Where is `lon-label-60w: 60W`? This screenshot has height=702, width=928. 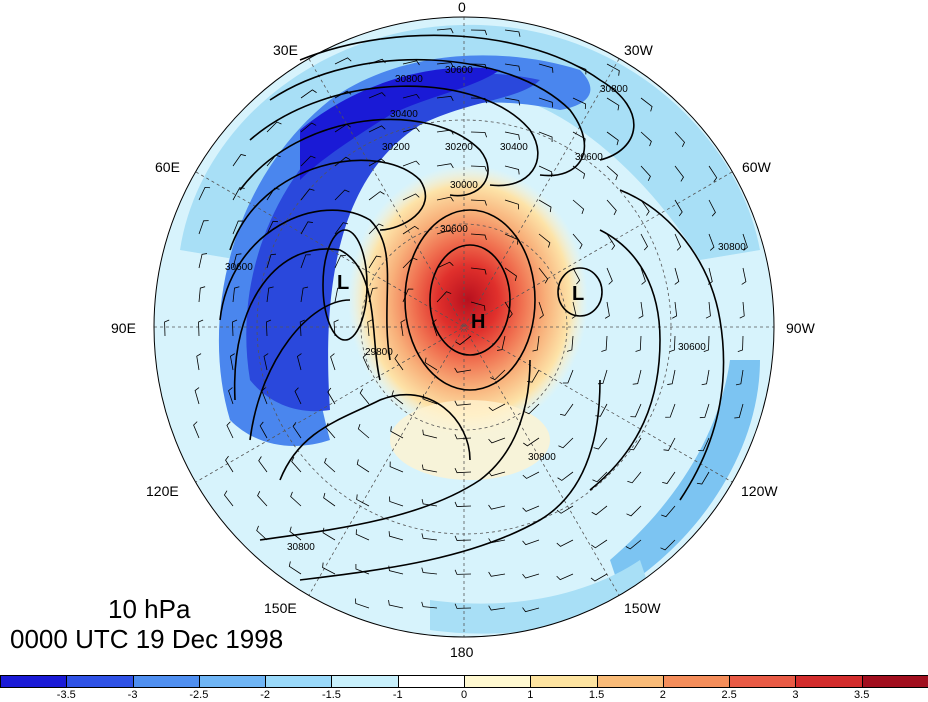 lon-label-60w: 60W is located at coordinates (757, 167).